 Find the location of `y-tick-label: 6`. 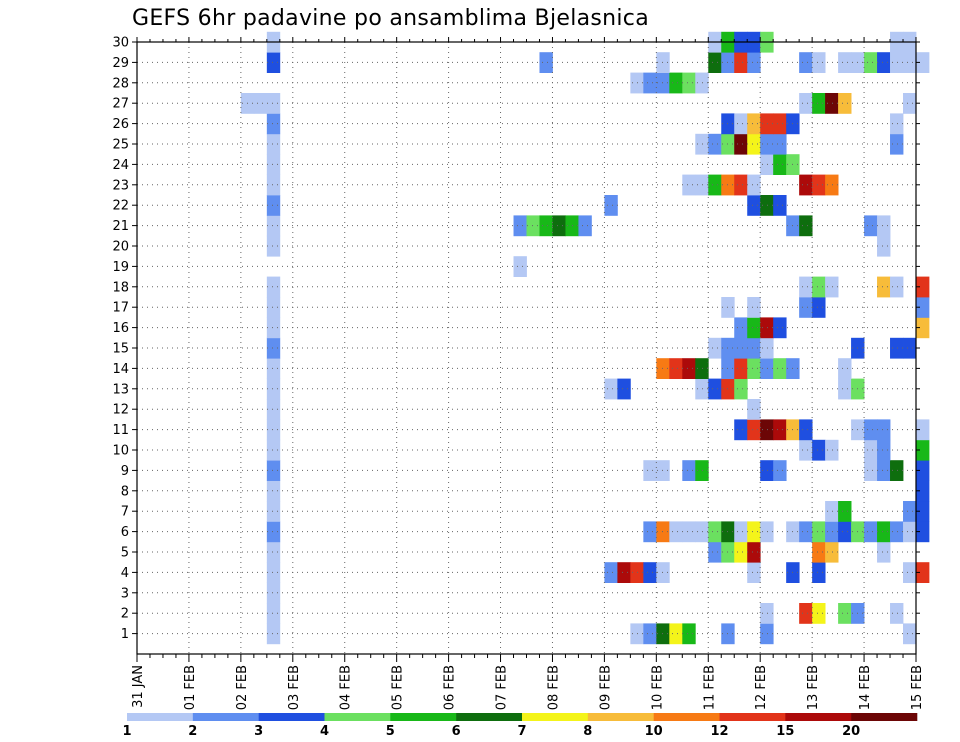

y-tick-label: 6 is located at coordinates (125, 532).